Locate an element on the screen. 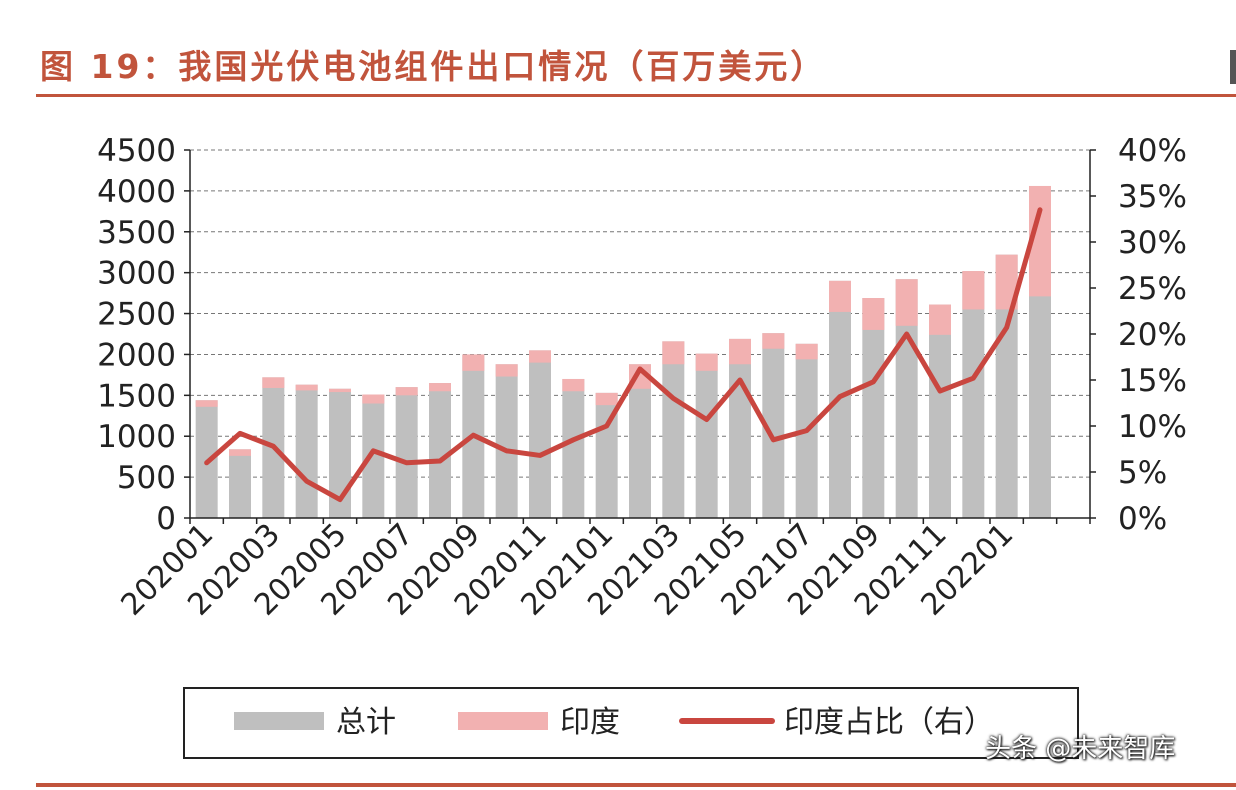 Image resolution: width=1236 pixels, height=790 pixels. y-left-tick-label: 2500 is located at coordinates (136, 315).